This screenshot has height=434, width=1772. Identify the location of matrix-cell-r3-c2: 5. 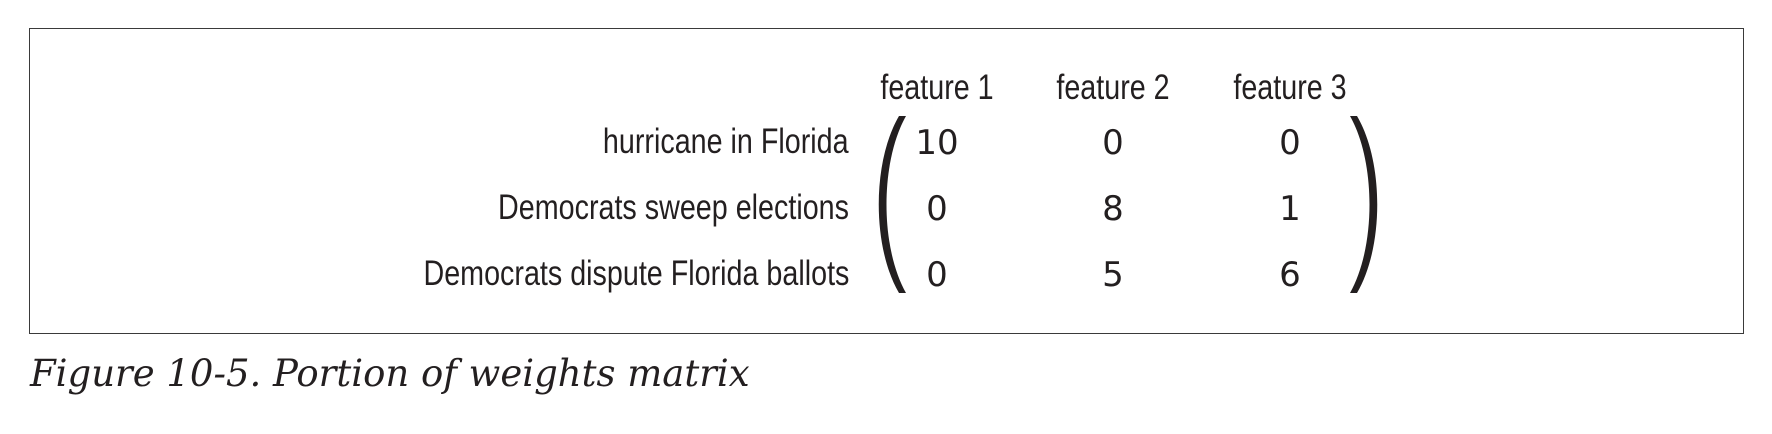
(1113, 275).